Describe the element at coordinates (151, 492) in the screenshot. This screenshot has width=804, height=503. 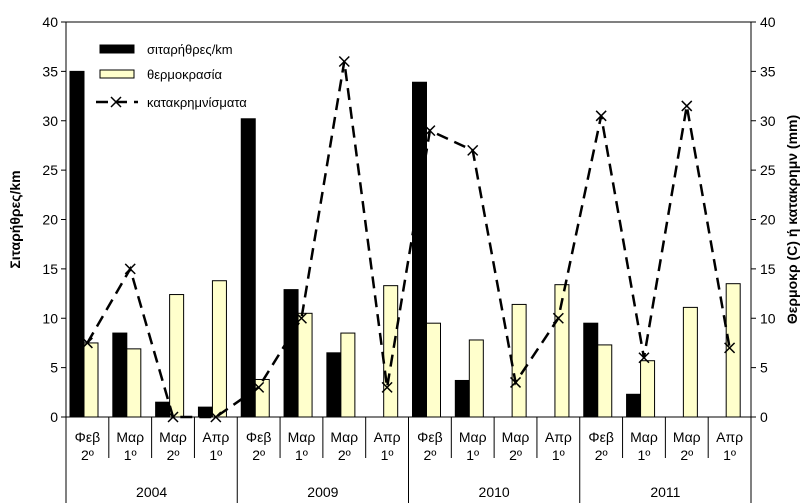
I see `x-group-label: 2004` at that location.